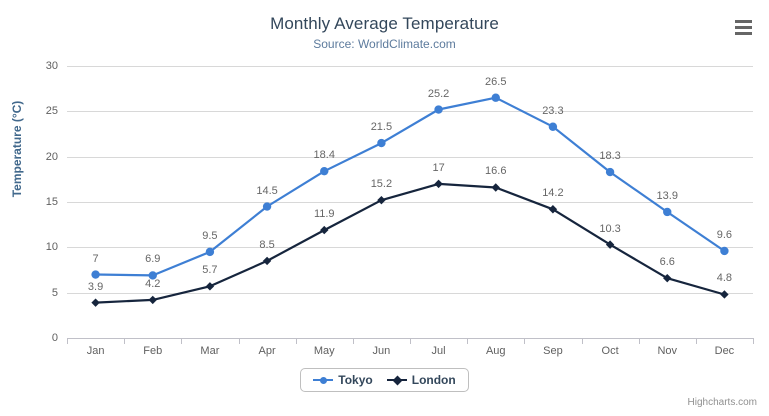  What do you see at coordinates (95, 351) in the screenshot?
I see `x-tick-label: Jan` at bounding box center [95, 351].